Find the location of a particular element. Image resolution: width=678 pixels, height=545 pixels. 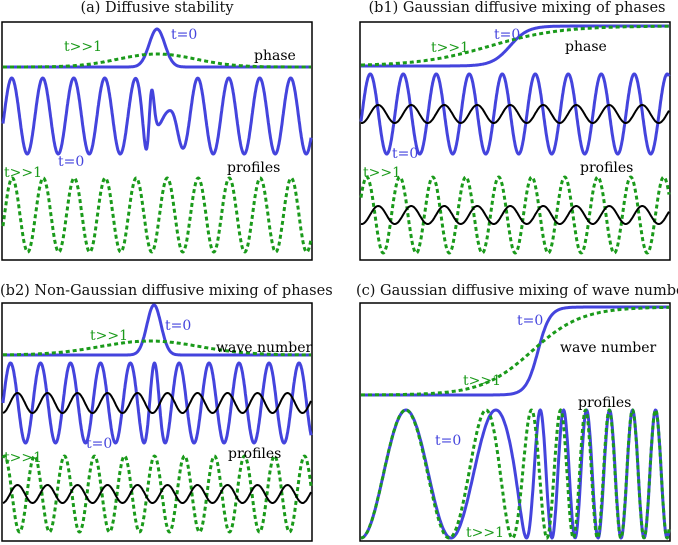

panel-b2-wavenumber-late is located at coordinates (157, 348).